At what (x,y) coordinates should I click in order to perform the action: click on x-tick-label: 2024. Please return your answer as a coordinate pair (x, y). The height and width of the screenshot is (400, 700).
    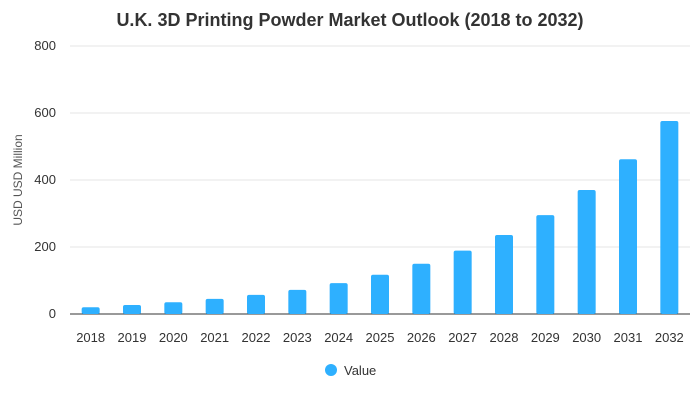
    Looking at the image, I should click on (338, 337).